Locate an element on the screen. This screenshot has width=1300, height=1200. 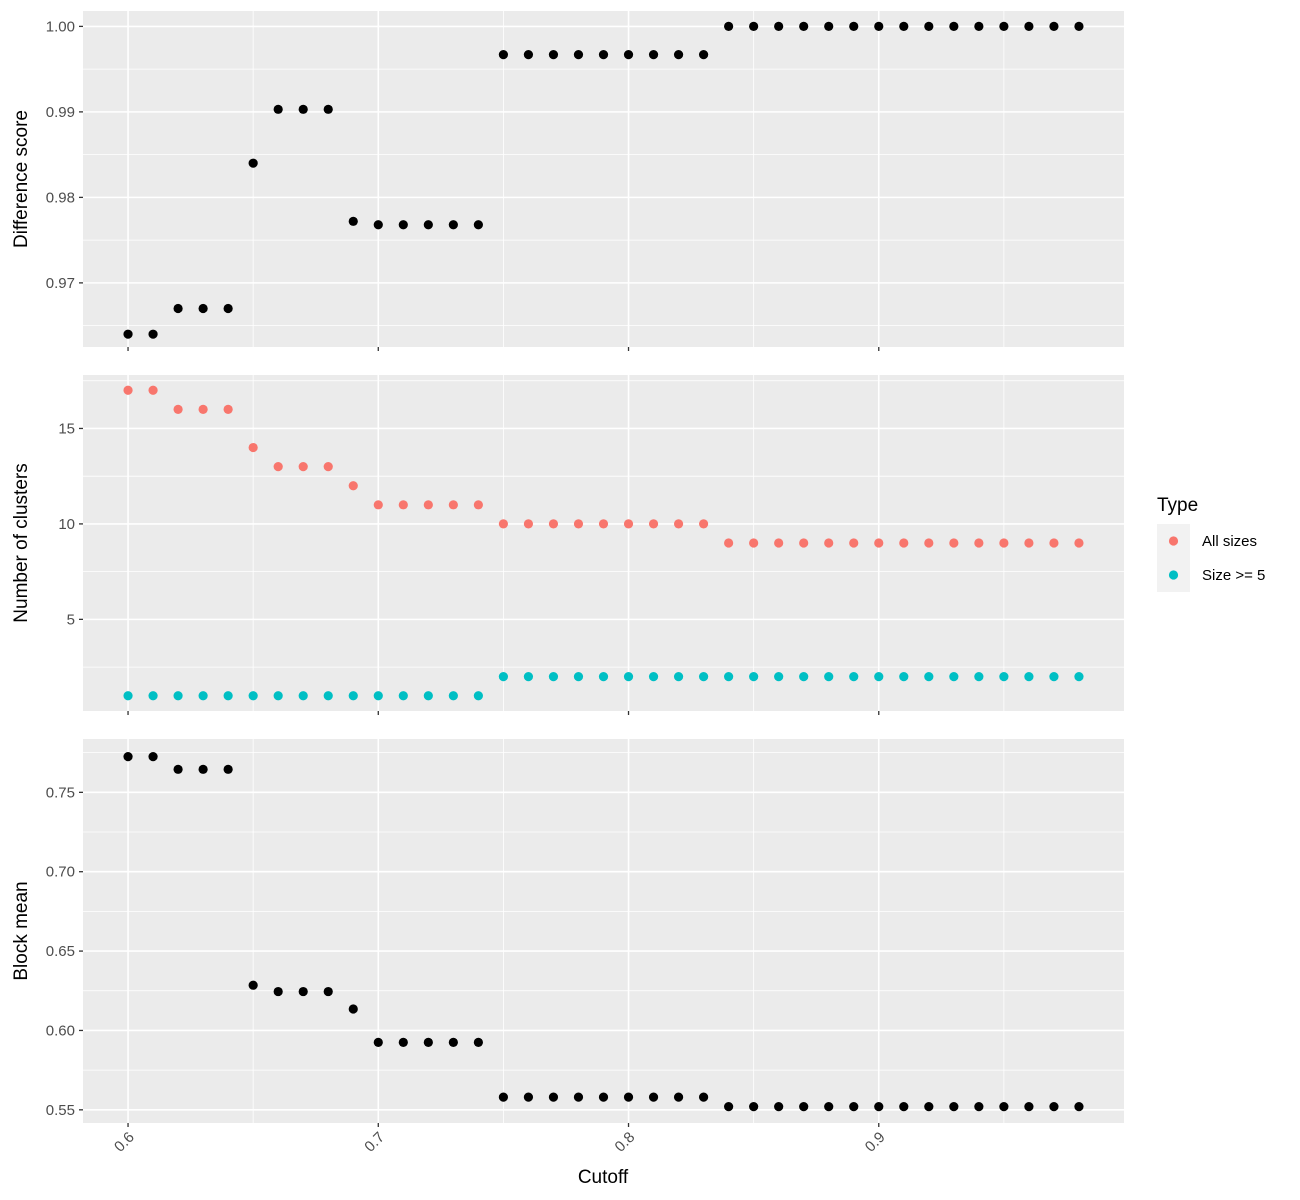
legend-entry-size-5: Size >= 5 is located at coordinates (1211, 575).